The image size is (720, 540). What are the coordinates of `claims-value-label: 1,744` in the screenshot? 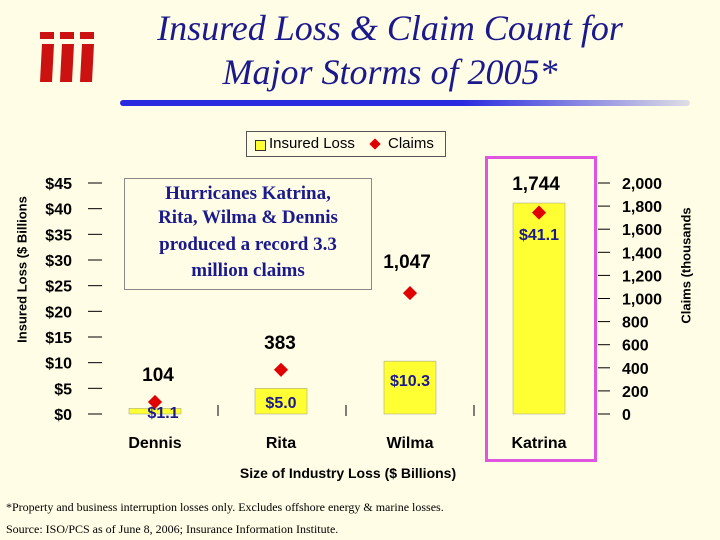 It's located at (536, 184).